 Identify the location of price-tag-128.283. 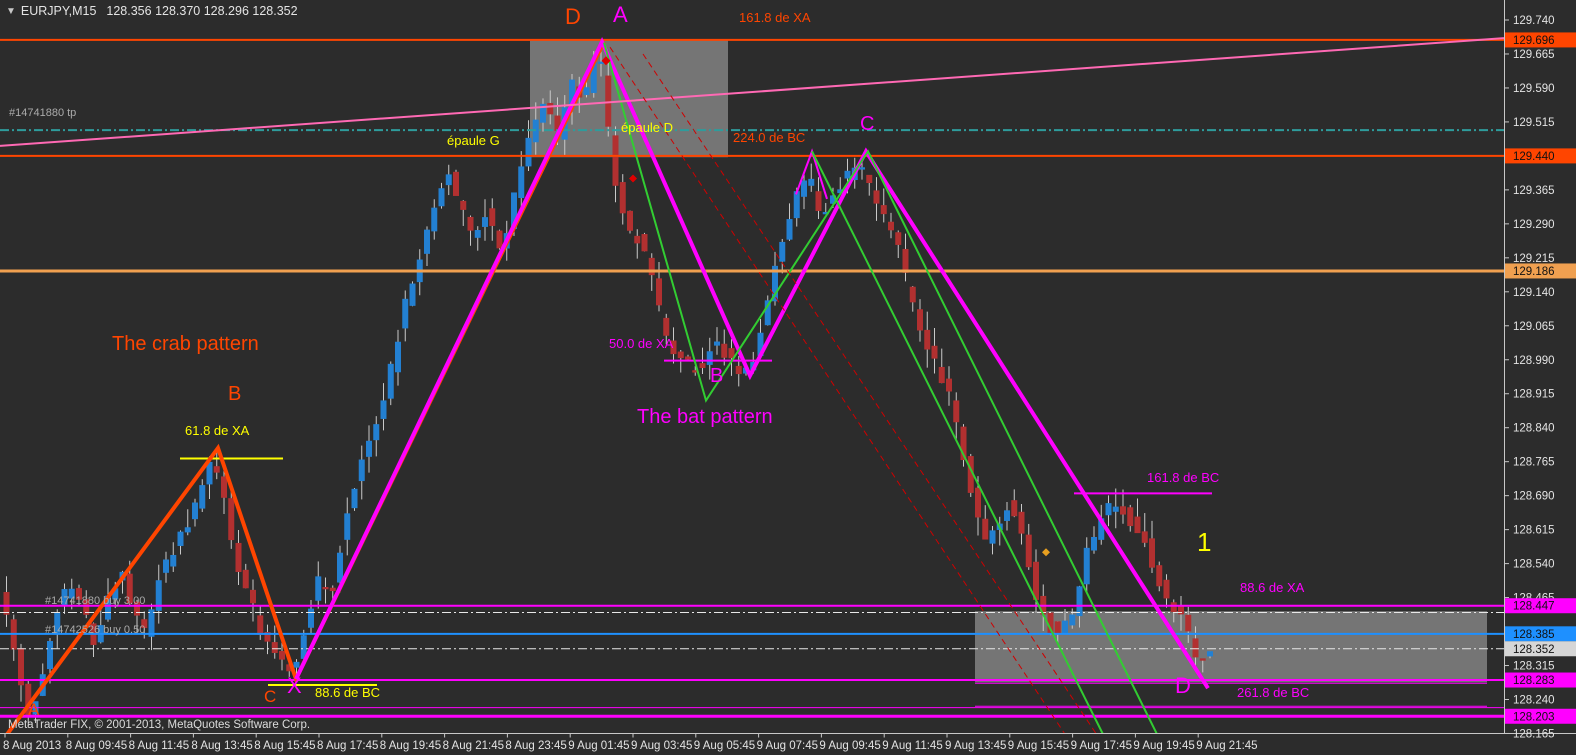
(1540, 680).